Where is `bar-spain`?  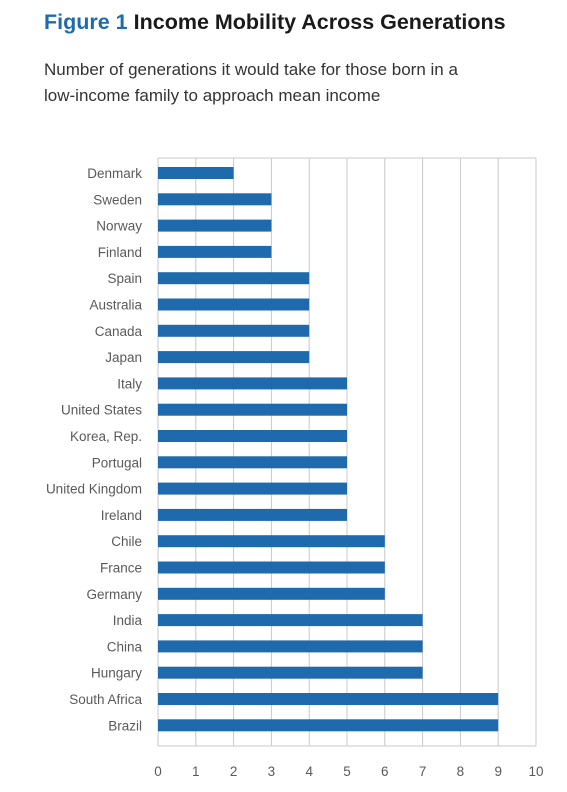
bar-spain is located at coordinates (234, 278).